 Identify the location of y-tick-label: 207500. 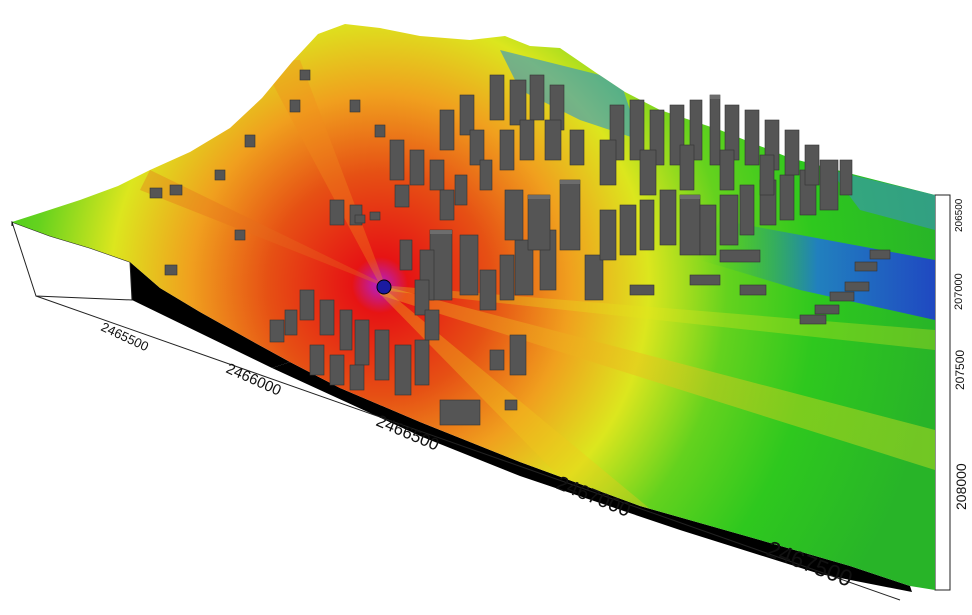
(960, 370).